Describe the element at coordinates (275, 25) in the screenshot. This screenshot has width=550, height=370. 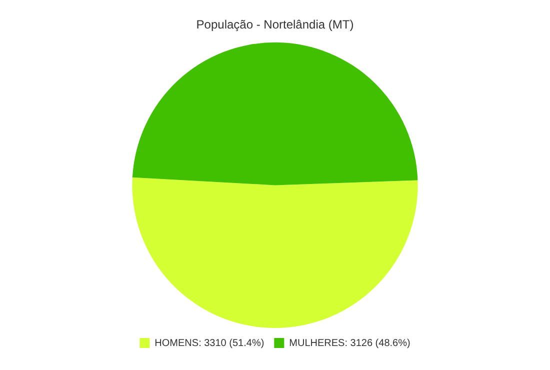
I see `chart-title: População - Nortelândia (MT)` at that location.